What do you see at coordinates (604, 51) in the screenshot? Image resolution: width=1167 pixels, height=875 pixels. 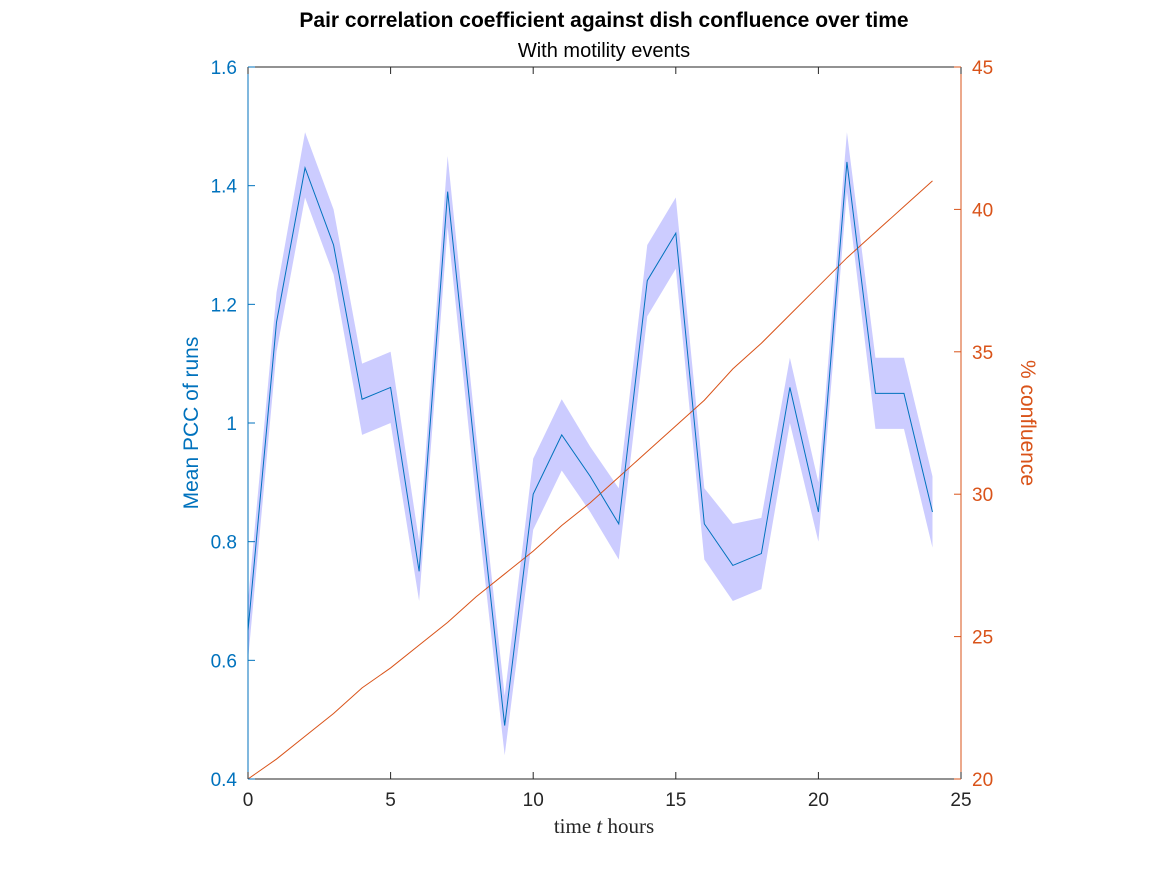 I see `chart-subtitle: With motility events` at bounding box center [604, 51].